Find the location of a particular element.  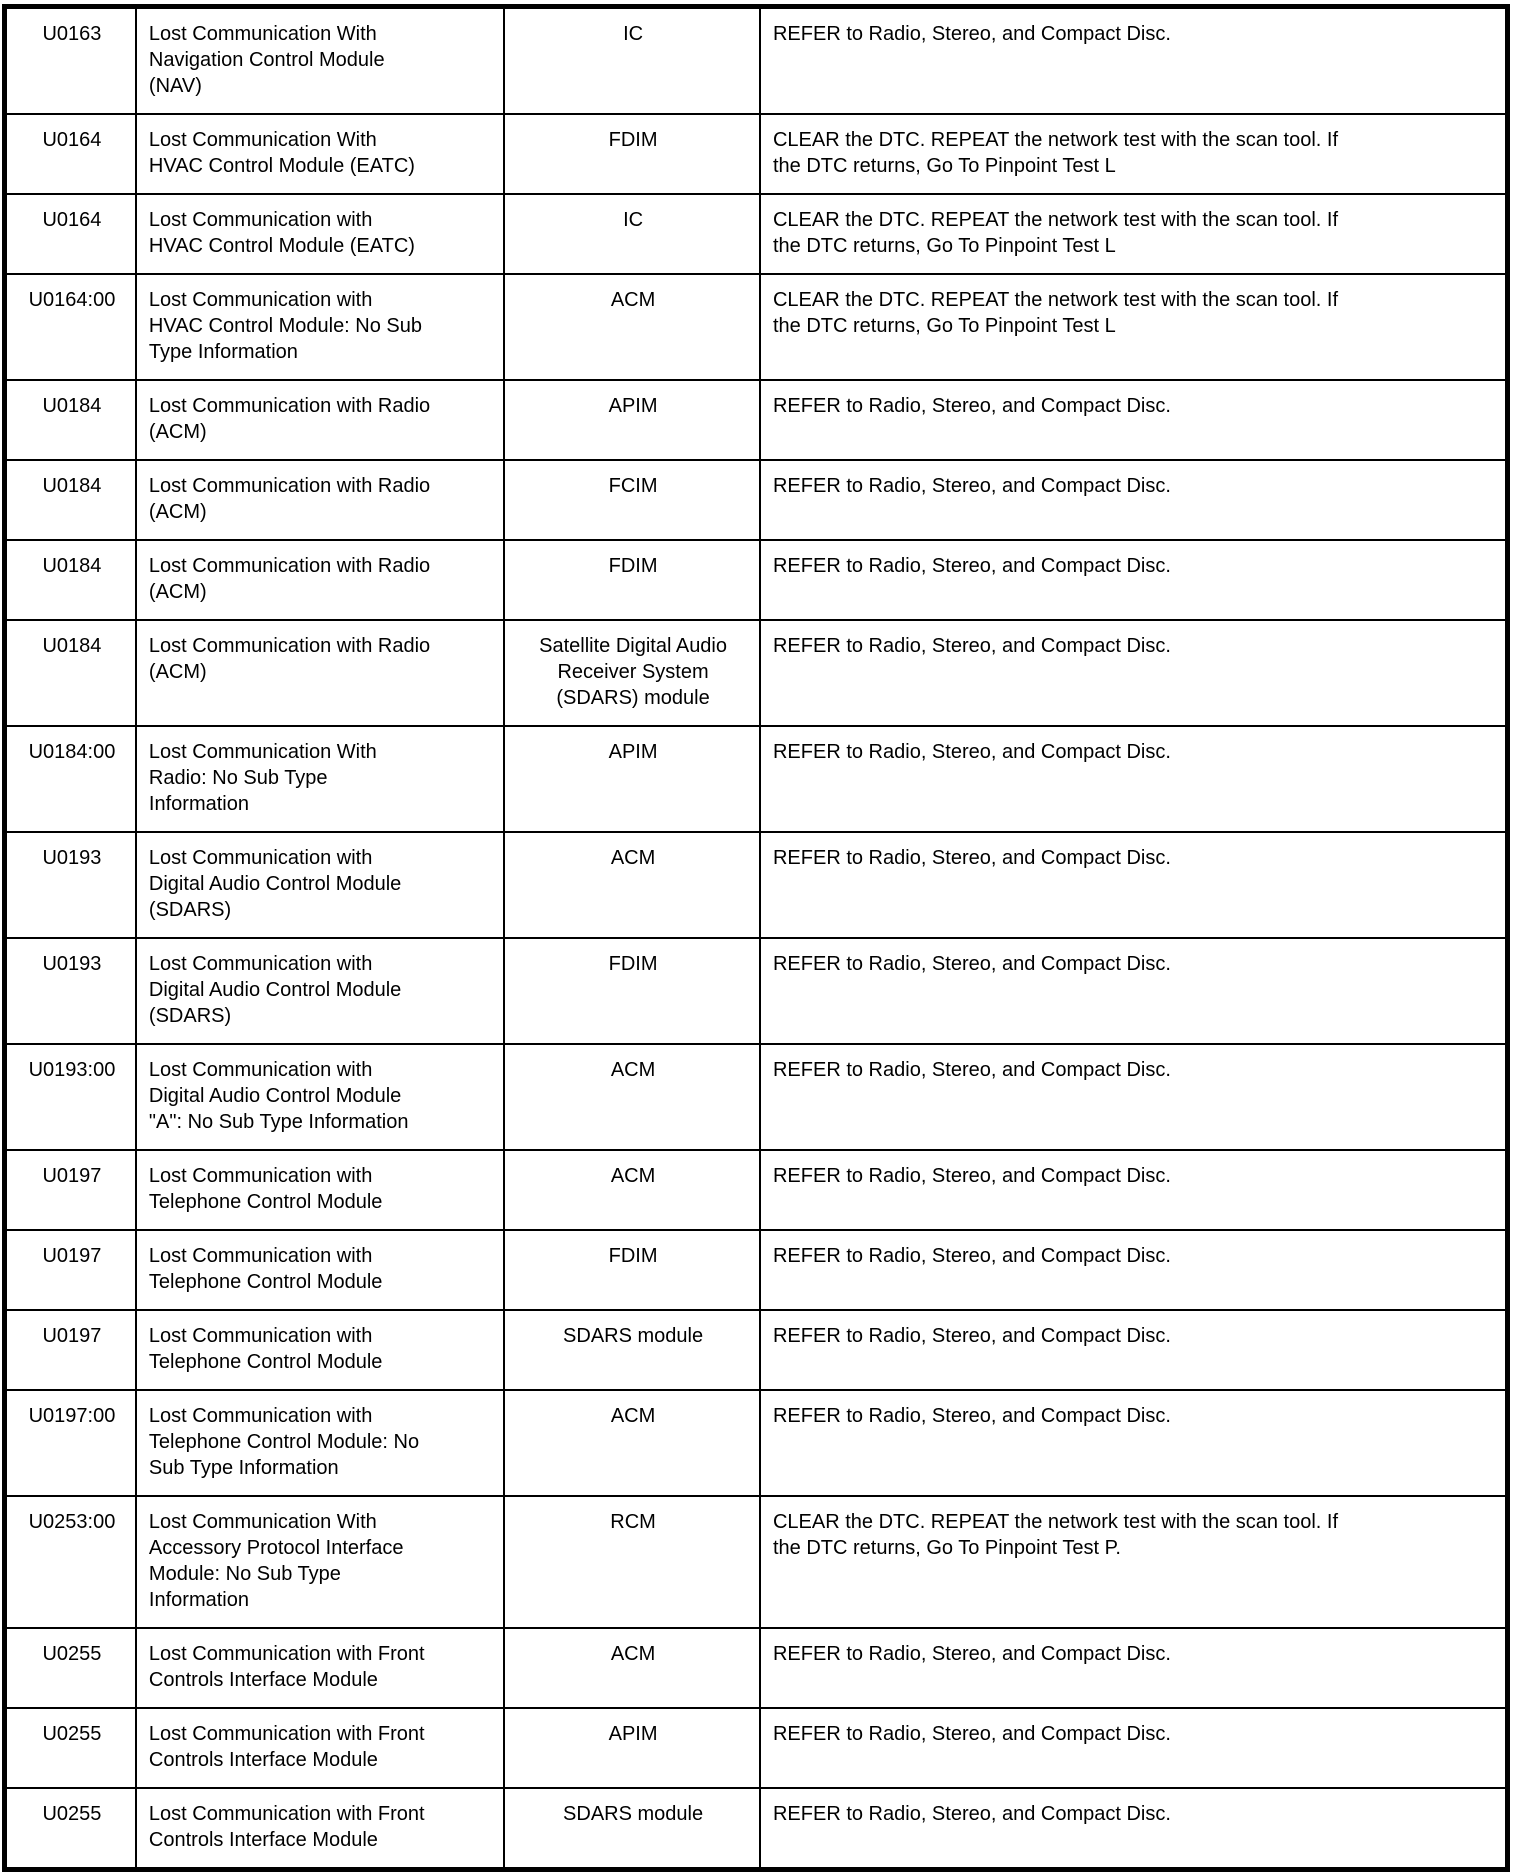

dtc-module-cell: FCIM is located at coordinates (632, 500).